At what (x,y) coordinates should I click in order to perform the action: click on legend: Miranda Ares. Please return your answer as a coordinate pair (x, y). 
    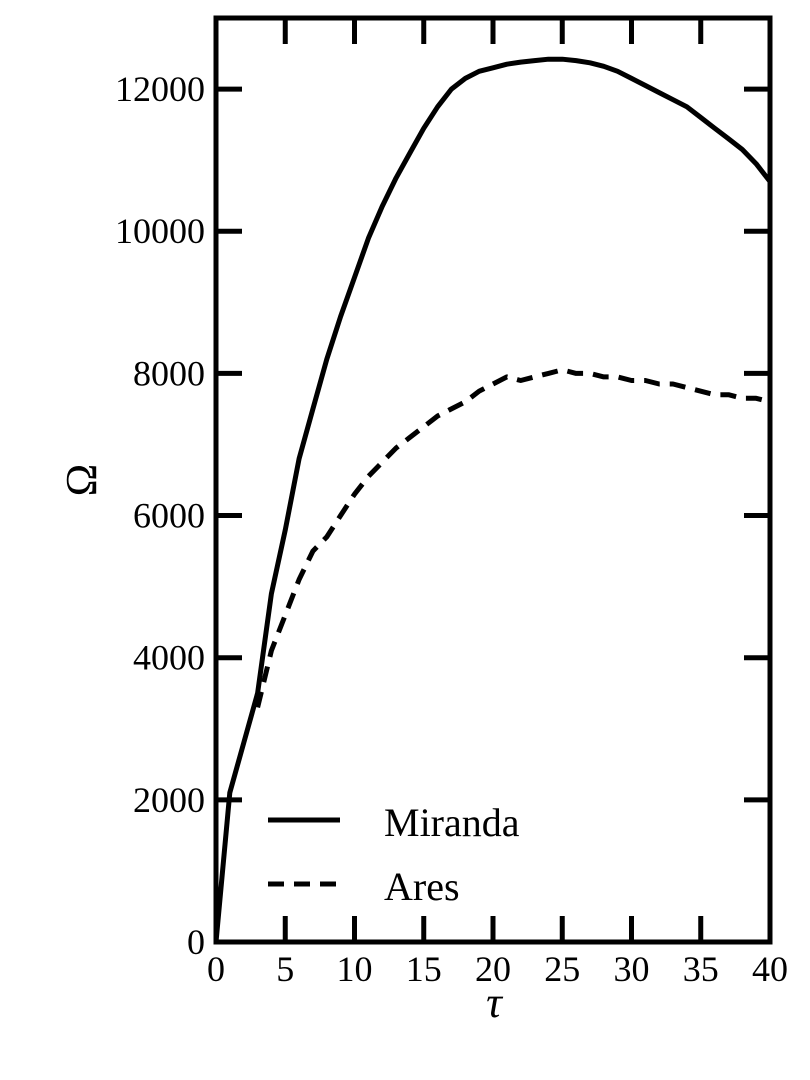
    Looking at the image, I should click on (394, 854).